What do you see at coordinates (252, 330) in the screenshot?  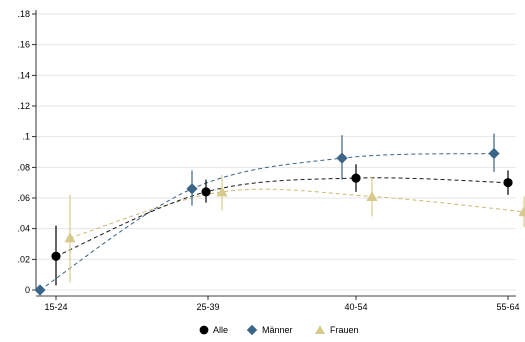 I see `legend-marker-Männer` at bounding box center [252, 330].